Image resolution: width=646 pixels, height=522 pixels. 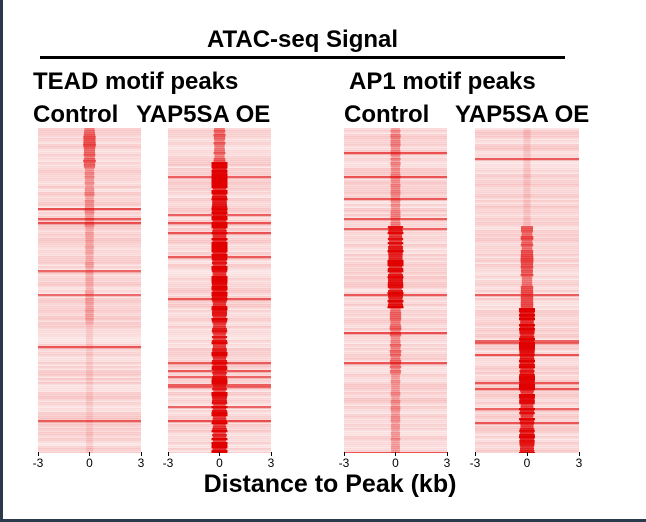 I want to click on x-axis-label: Distance to Peak (kb), so click(x=330, y=484).